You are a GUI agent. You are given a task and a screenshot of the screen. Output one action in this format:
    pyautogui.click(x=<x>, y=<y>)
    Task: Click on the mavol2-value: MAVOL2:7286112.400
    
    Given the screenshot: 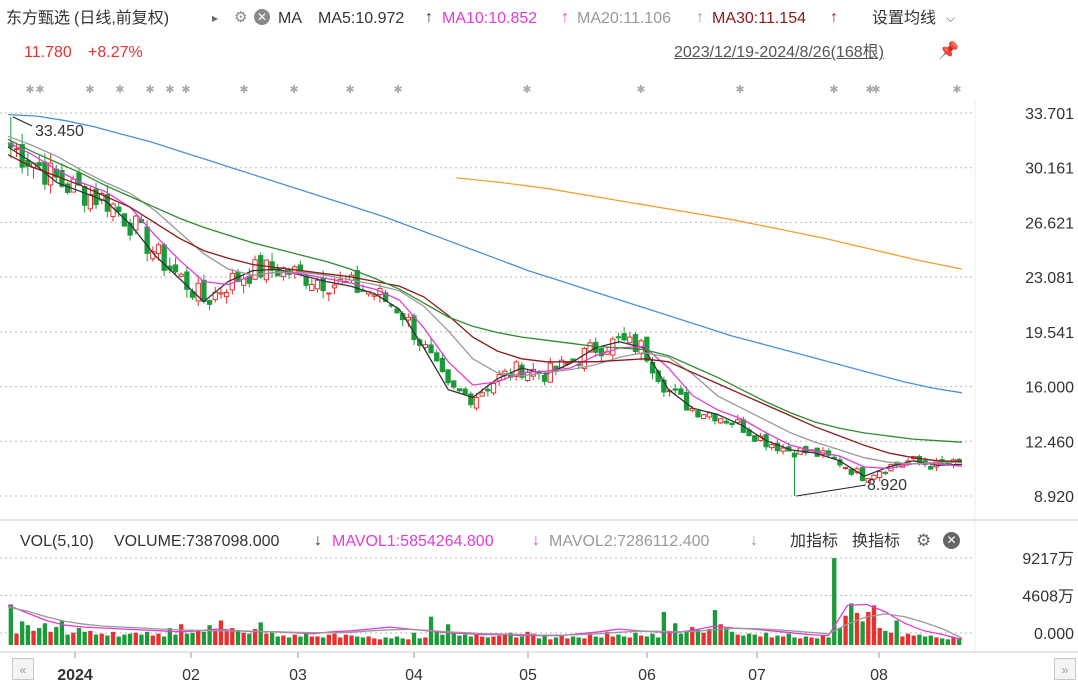 What is the action you would take?
    pyautogui.click(x=629, y=541)
    